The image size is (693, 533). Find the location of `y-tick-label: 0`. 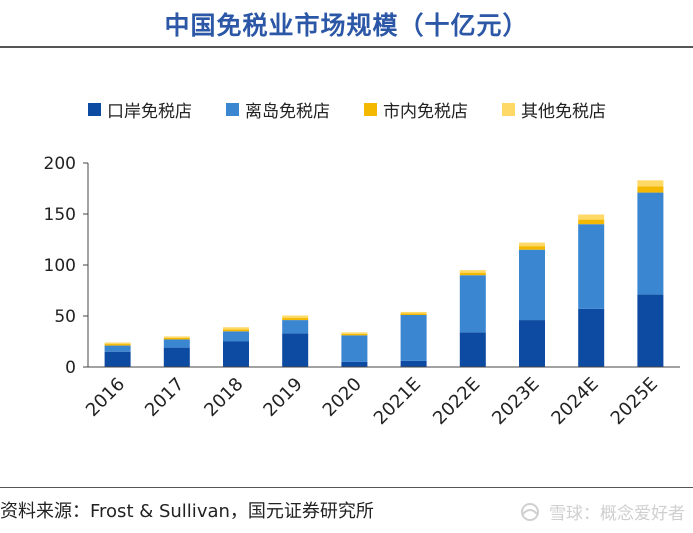

y-tick-label: 0 is located at coordinates (70, 368).